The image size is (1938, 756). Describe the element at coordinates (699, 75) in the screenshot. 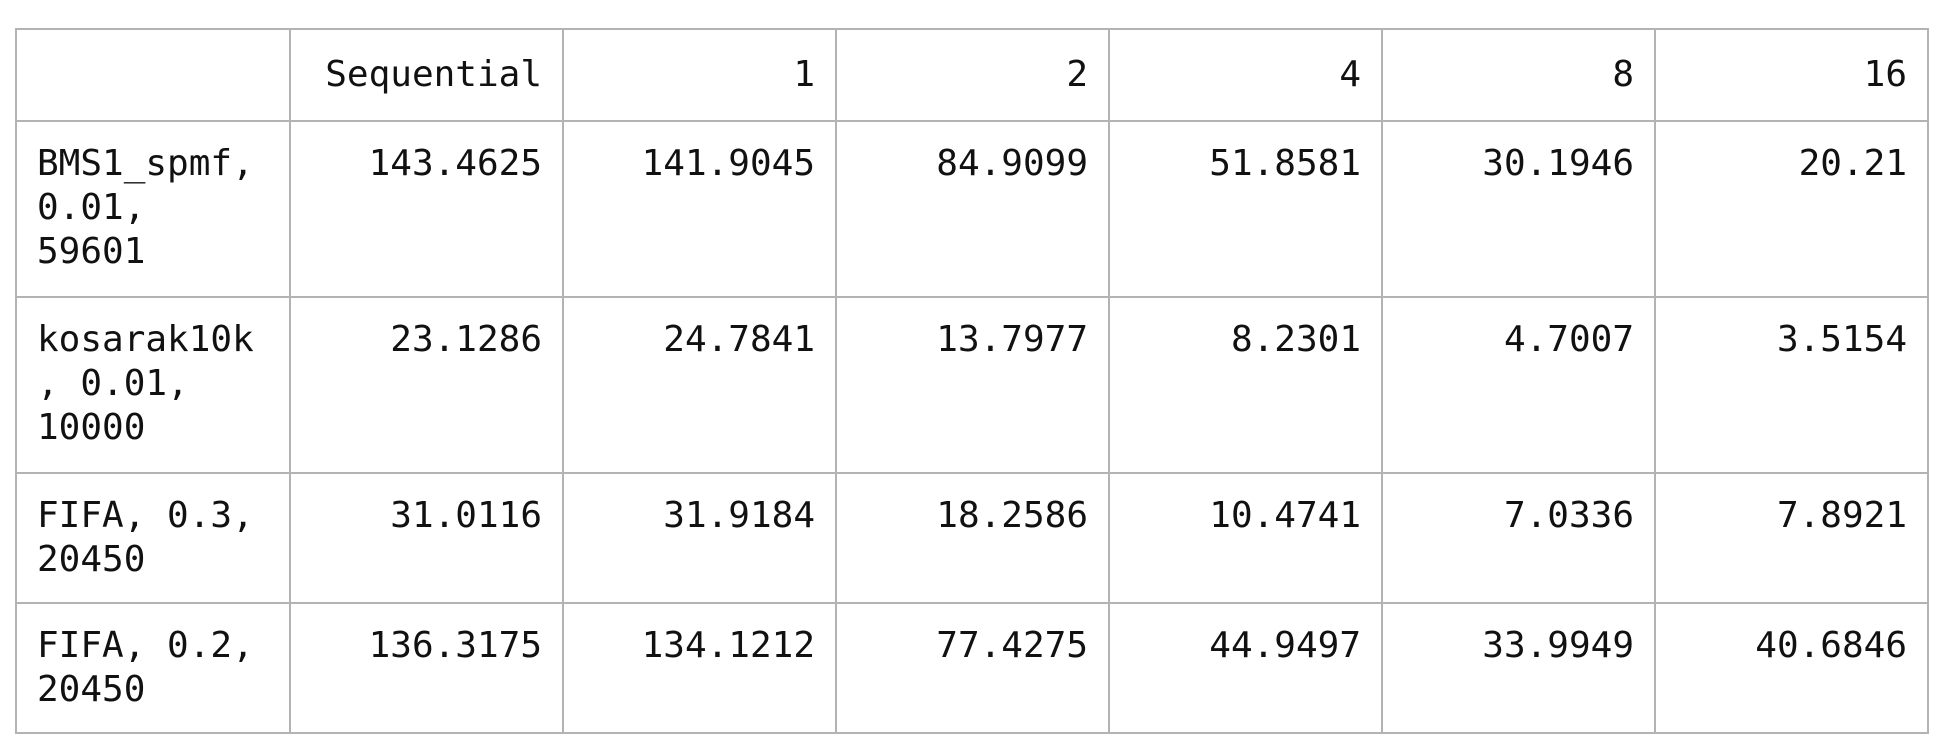

I see `header-cell-1: 1` at that location.